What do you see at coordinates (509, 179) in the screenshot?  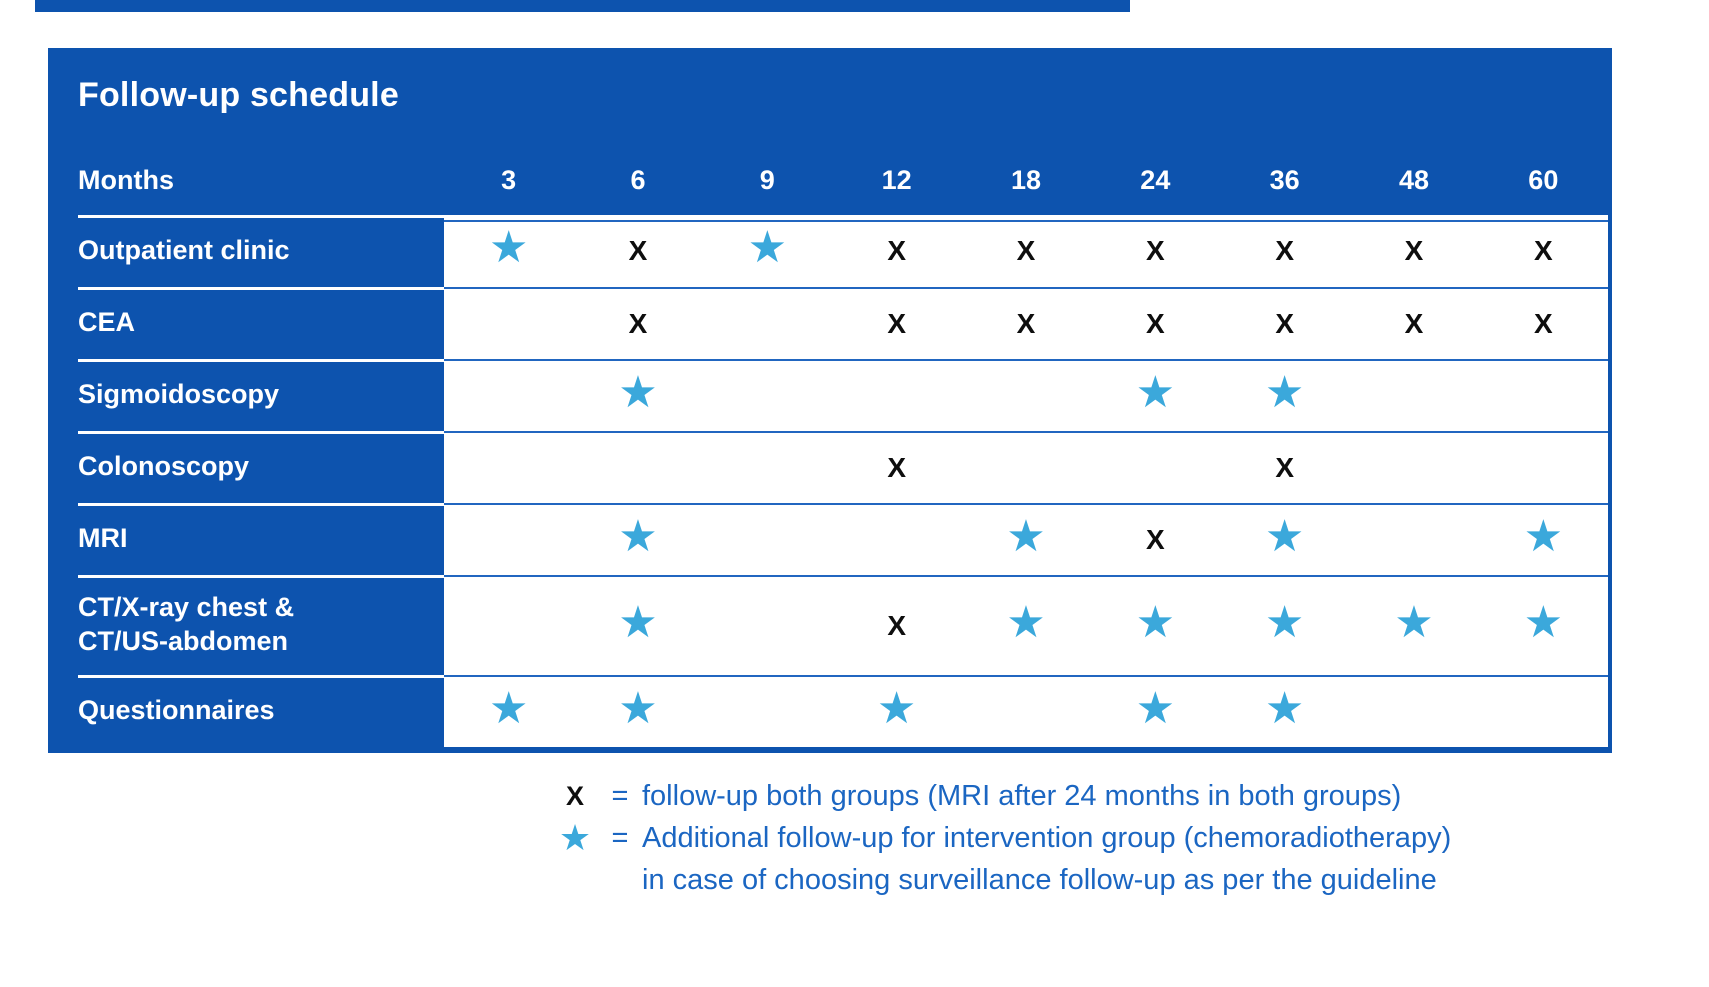 I see `column-header-3: 3` at bounding box center [509, 179].